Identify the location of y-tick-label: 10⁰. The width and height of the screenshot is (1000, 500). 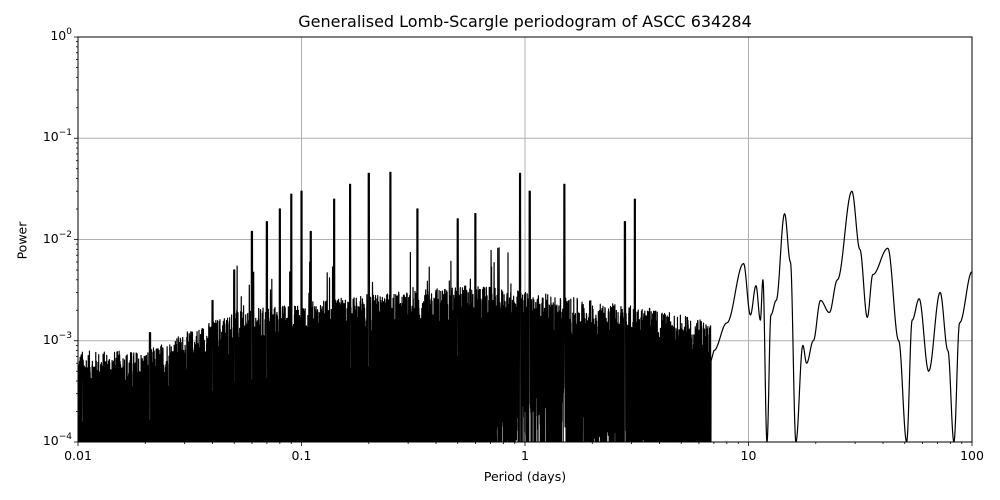
(61, 35).